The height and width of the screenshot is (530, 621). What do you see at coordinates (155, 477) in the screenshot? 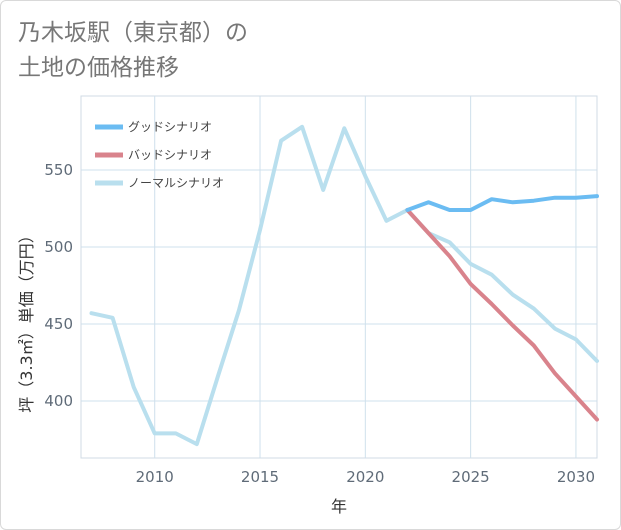
I see `x-tick-label: 2010` at bounding box center [155, 477].